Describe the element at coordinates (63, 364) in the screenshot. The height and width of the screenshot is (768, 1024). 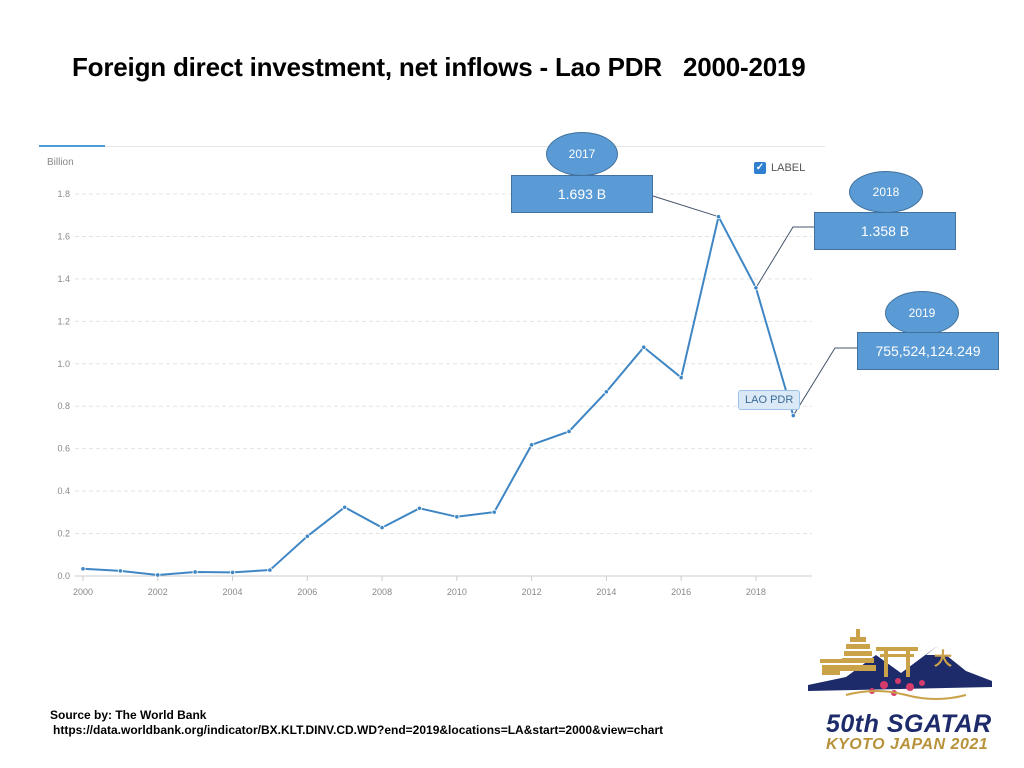
I see `y-tick-label: 1.0` at that location.